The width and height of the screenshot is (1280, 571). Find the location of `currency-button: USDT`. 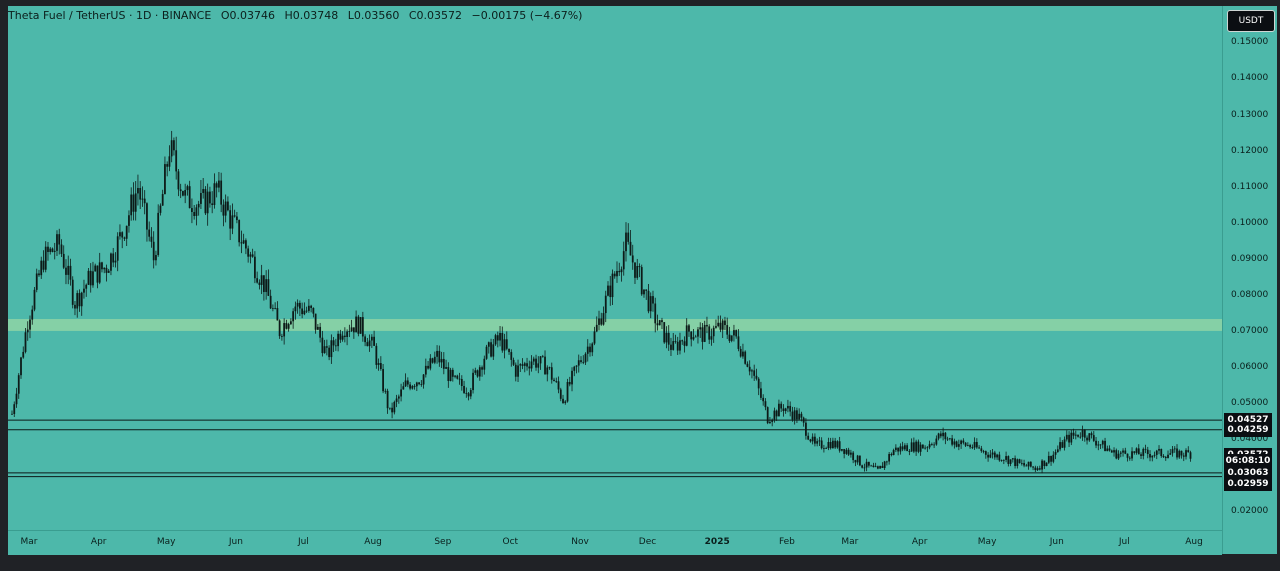

currency-button: USDT is located at coordinates (1251, 21).